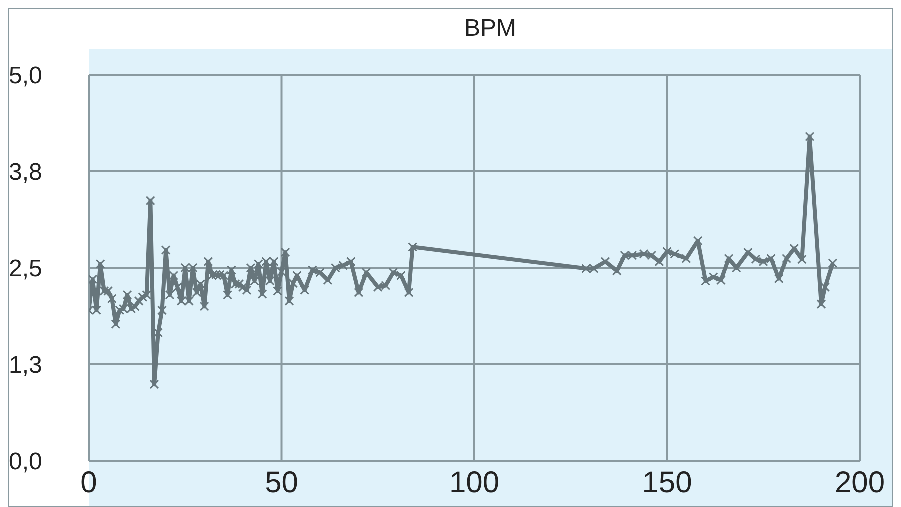  What do you see at coordinates (25, 76) in the screenshot?
I see `y-tick-label: 5,0` at bounding box center [25, 76].